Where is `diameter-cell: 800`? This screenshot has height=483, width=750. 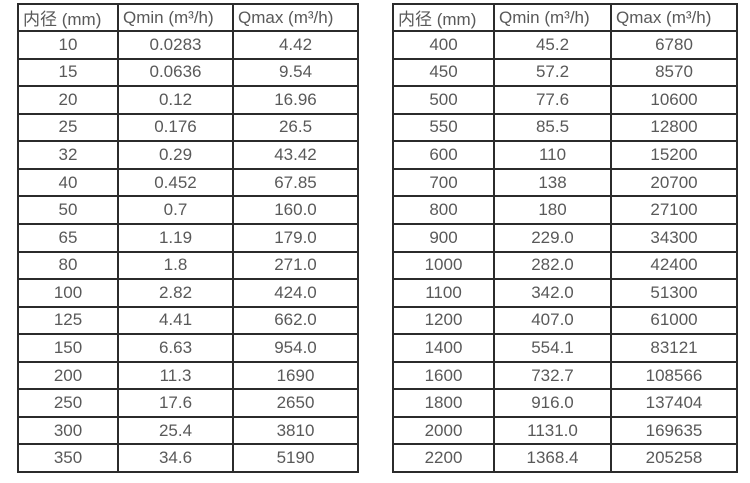 diameter-cell: 800 is located at coordinates (443, 210).